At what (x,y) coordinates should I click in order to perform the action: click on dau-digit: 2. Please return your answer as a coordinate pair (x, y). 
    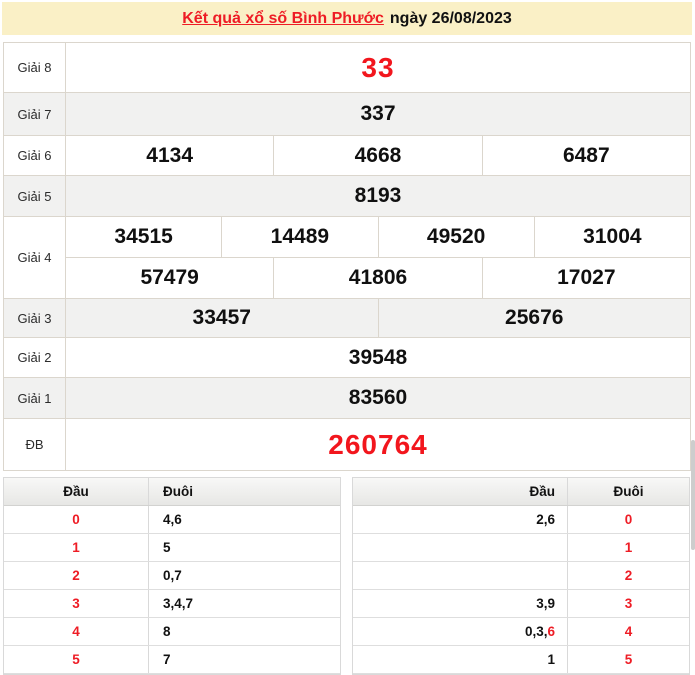
    Looking at the image, I should click on (76, 575).